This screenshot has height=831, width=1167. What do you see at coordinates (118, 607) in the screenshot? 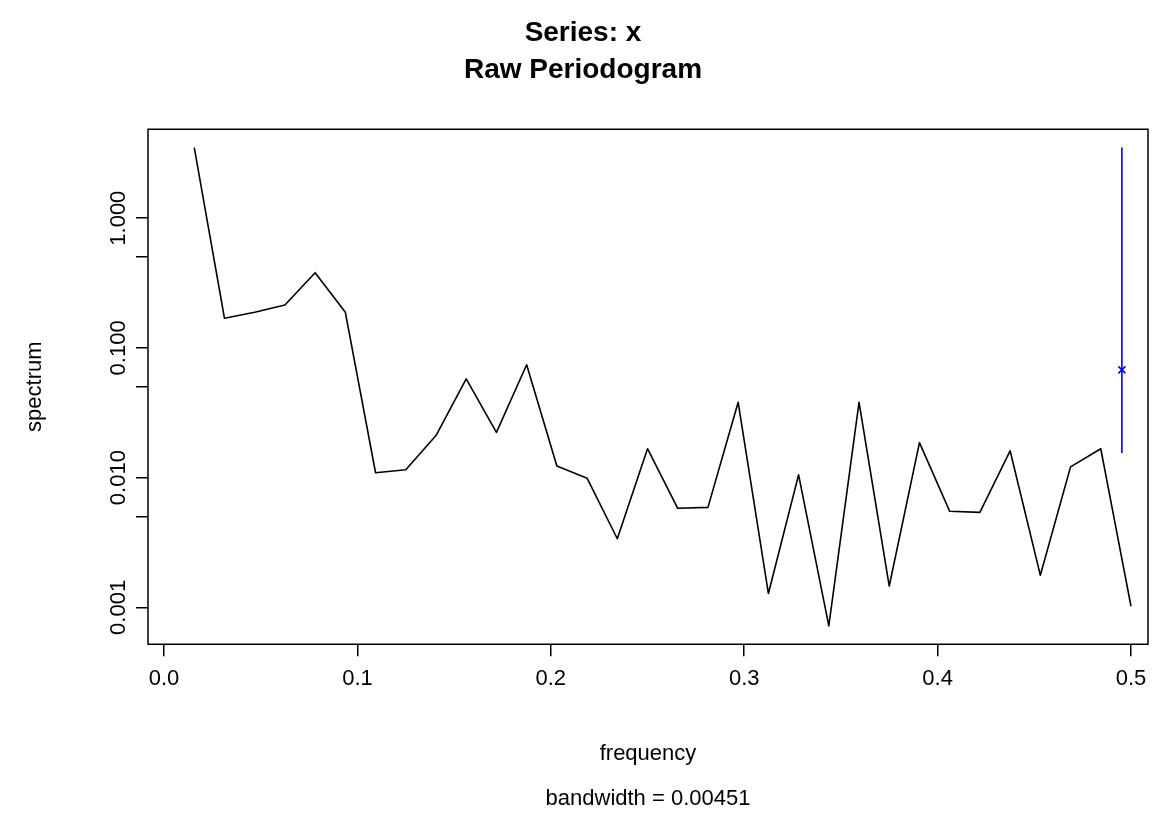
I see `y-tick-label: 0.001` at bounding box center [118, 607].